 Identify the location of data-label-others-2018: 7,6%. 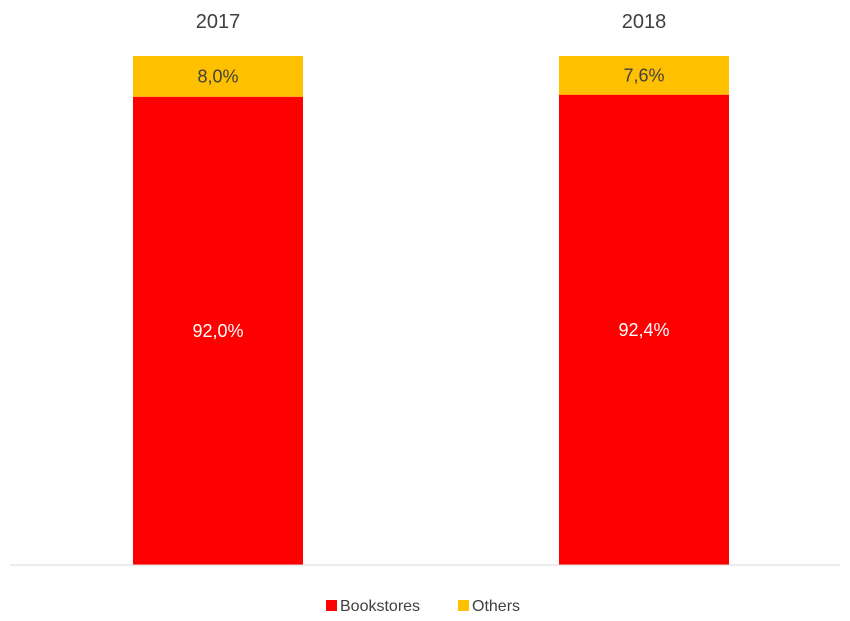
(643, 75).